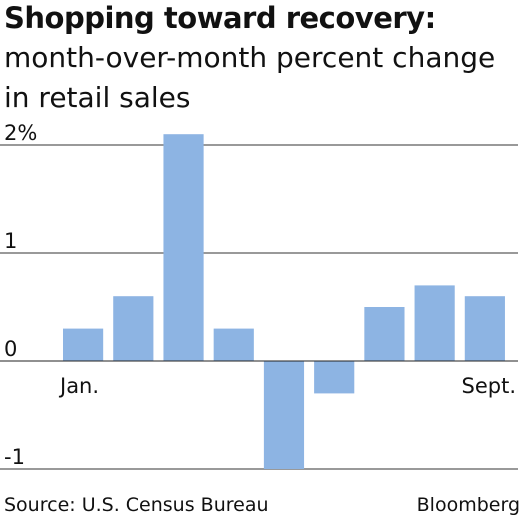 This screenshot has width=522, height=524. I want to click on y-tick-label: 0, so click(10, 349).